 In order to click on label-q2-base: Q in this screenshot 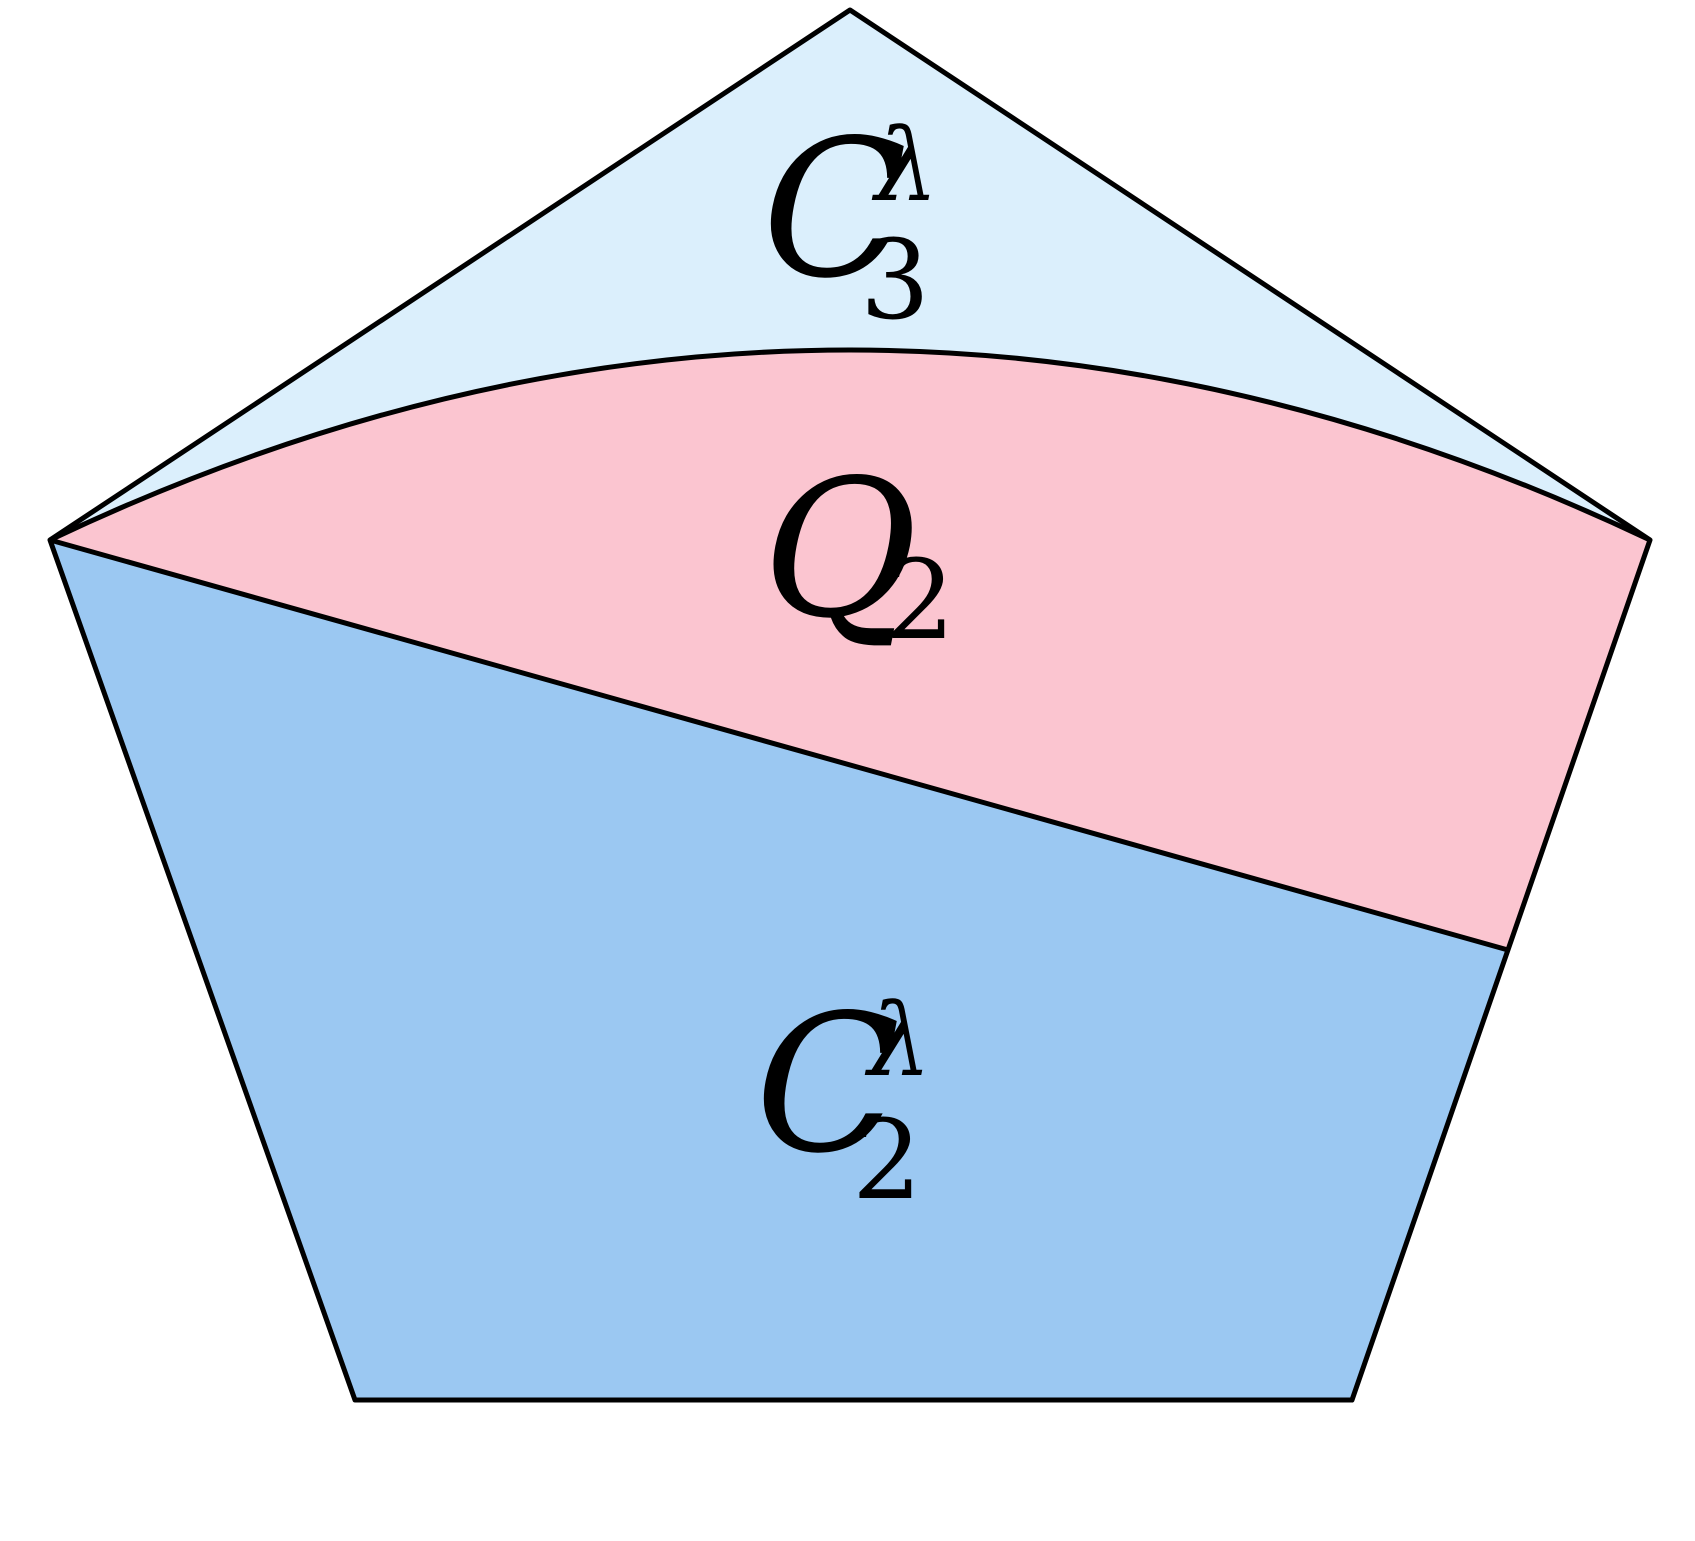, I will do `click(840, 549)`.